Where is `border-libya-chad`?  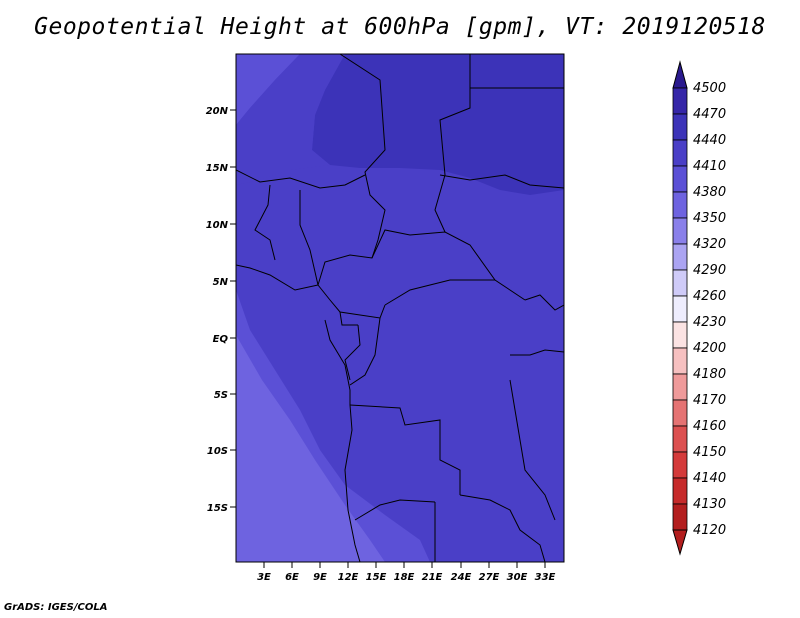
border-libya-chad is located at coordinates (452, 143).